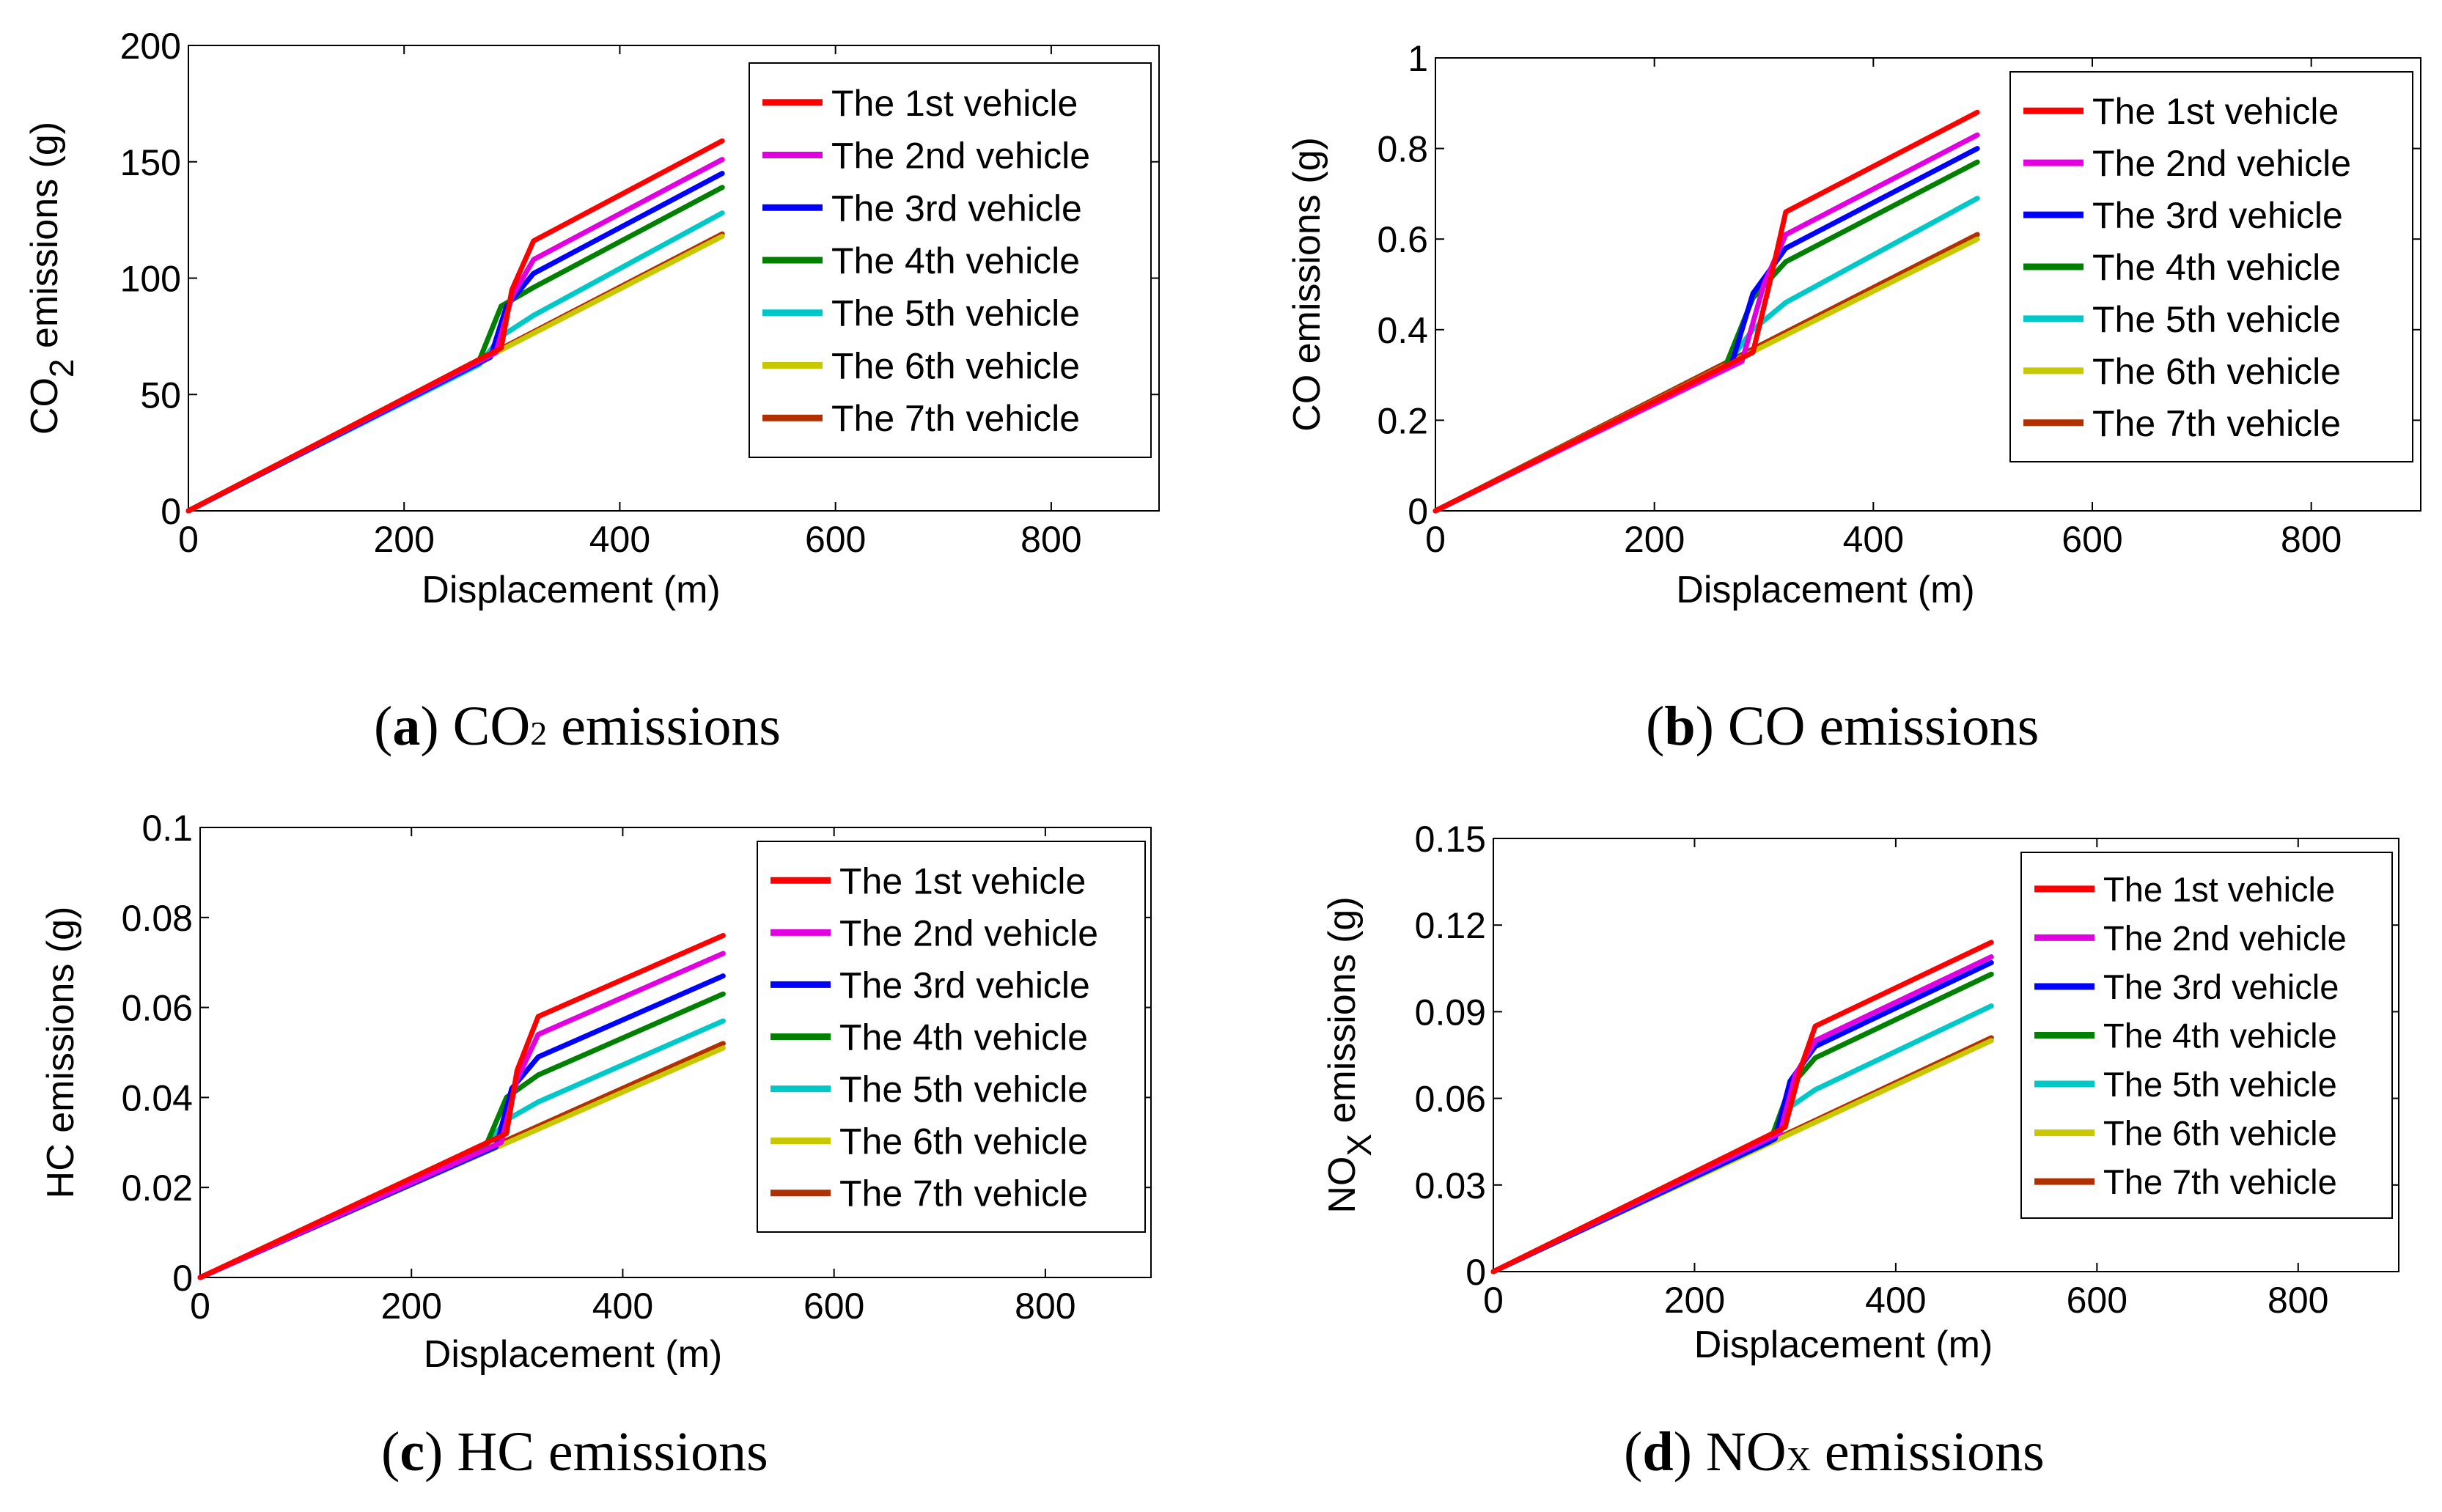  Describe the element at coordinates (1835, 1452) in the screenshot. I see `caption-d: (d) NOX emissions` at that location.